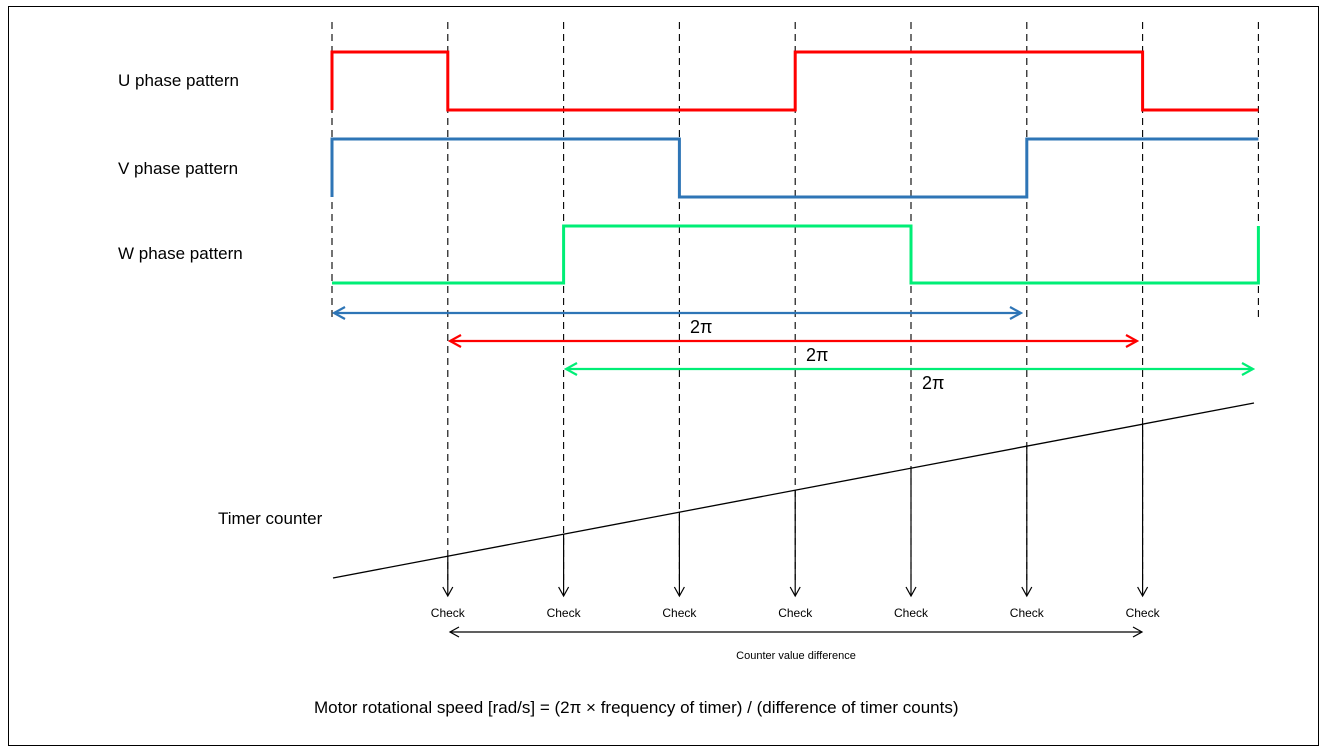 Image resolution: width=1328 pixels, height=754 pixels. Describe the element at coordinates (794, 168) in the screenshot. I see `v-phase-waveform` at that location.